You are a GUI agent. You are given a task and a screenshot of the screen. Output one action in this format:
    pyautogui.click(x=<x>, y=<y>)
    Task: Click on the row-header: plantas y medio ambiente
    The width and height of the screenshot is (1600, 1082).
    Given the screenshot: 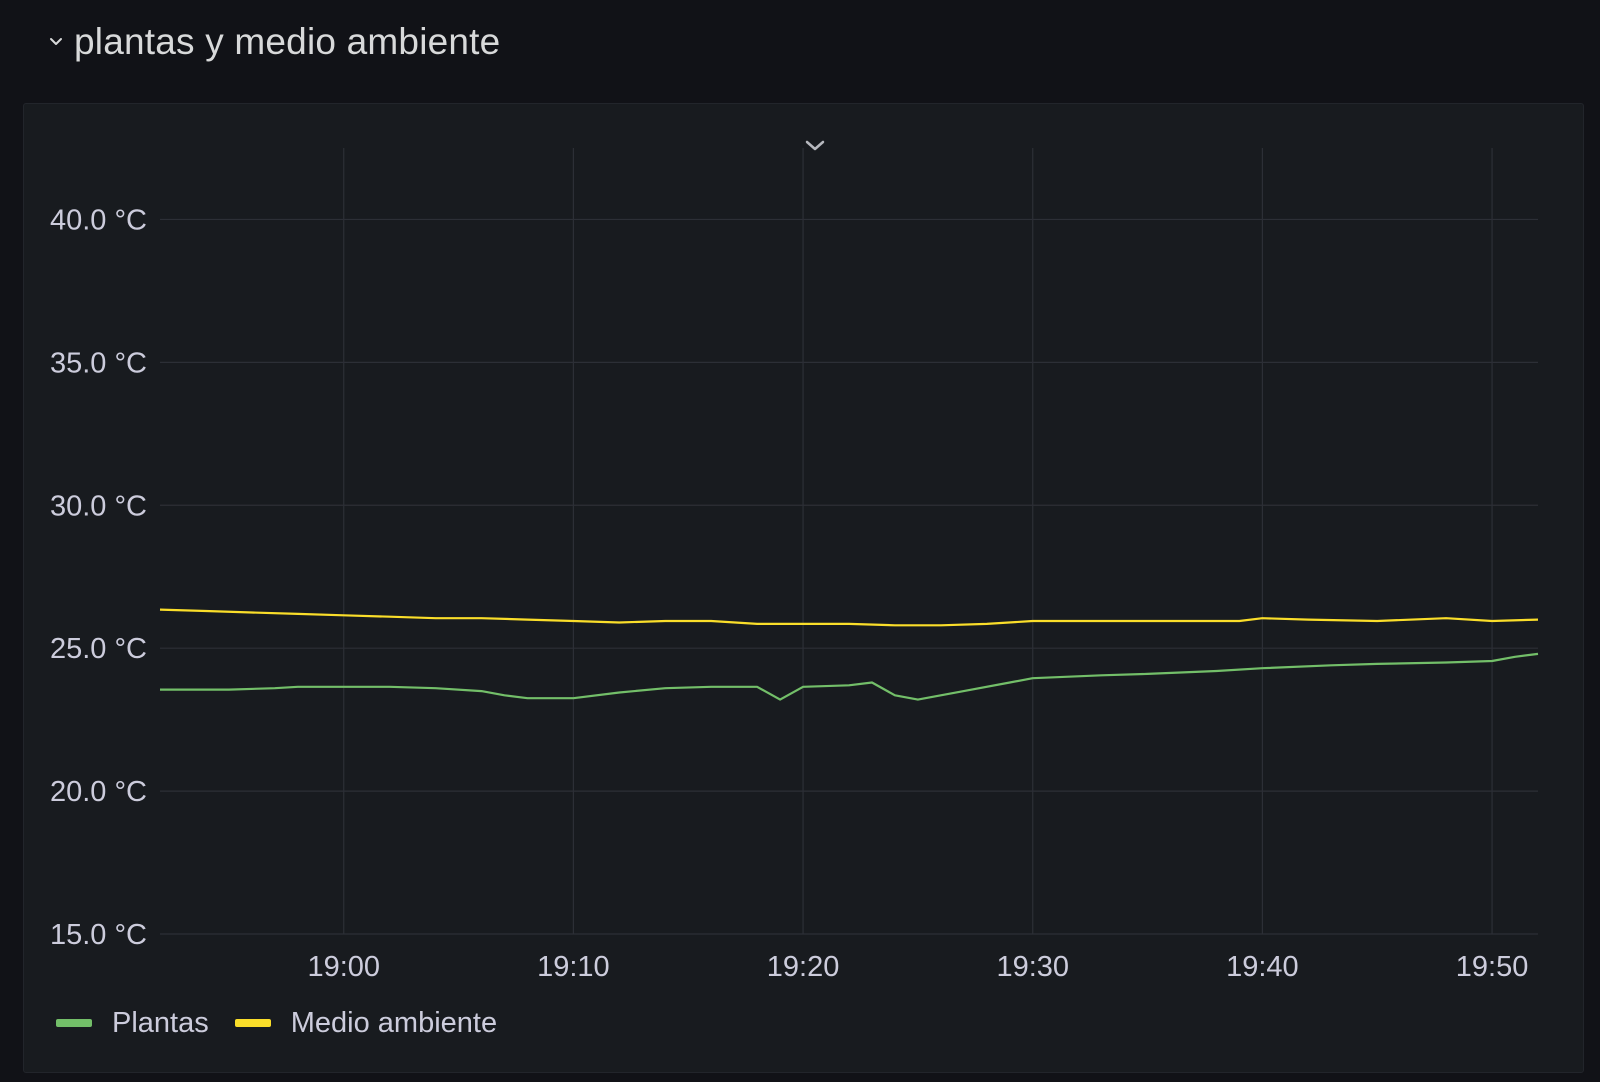 What is the action you would take?
    pyautogui.click(x=273, y=42)
    